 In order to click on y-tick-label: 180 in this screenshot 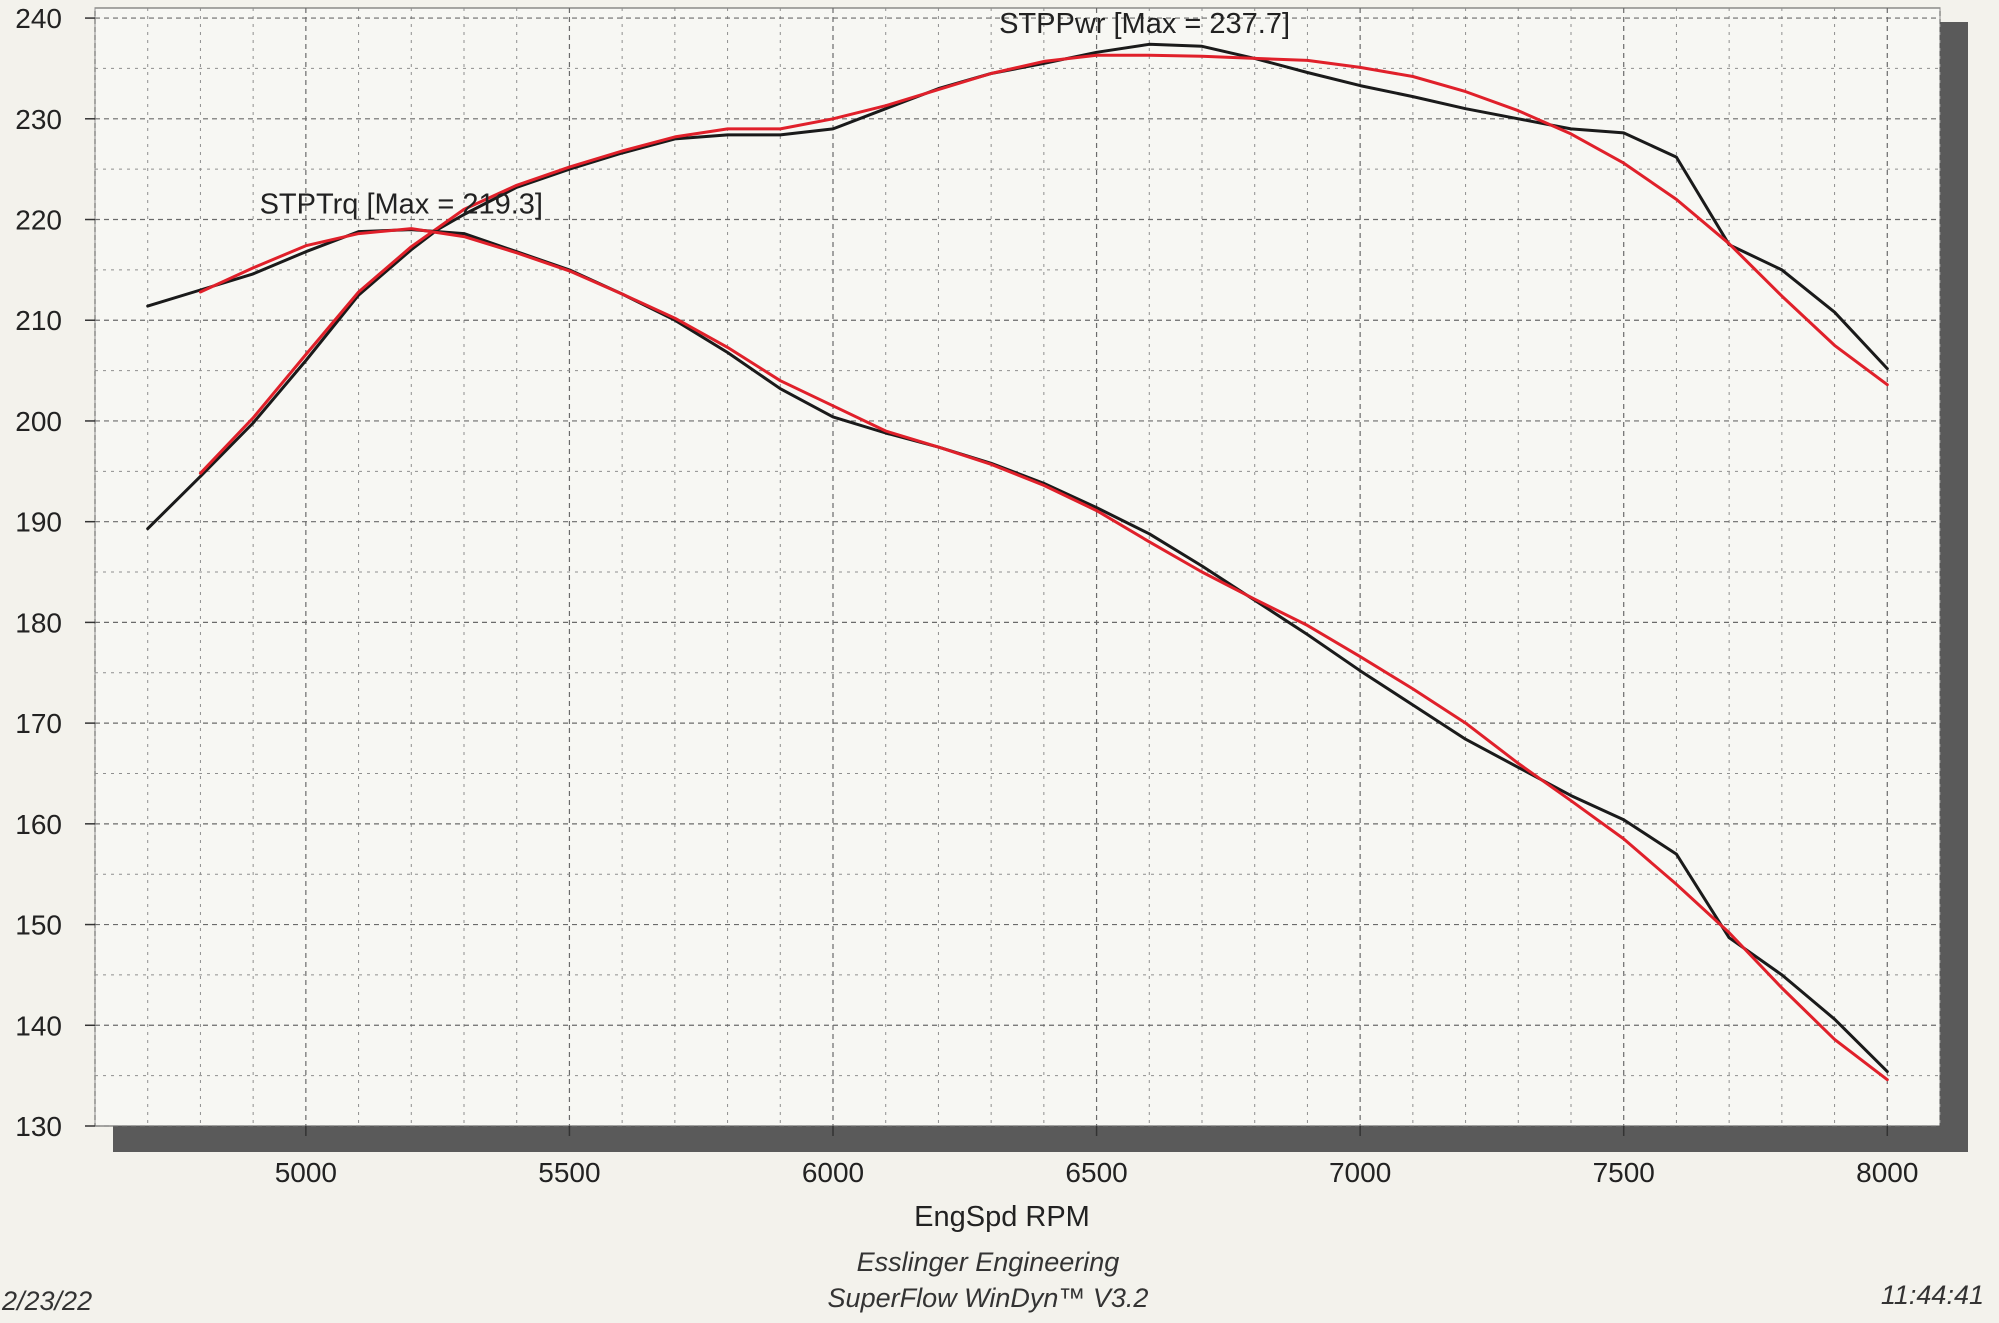, I will do `click(38, 622)`.